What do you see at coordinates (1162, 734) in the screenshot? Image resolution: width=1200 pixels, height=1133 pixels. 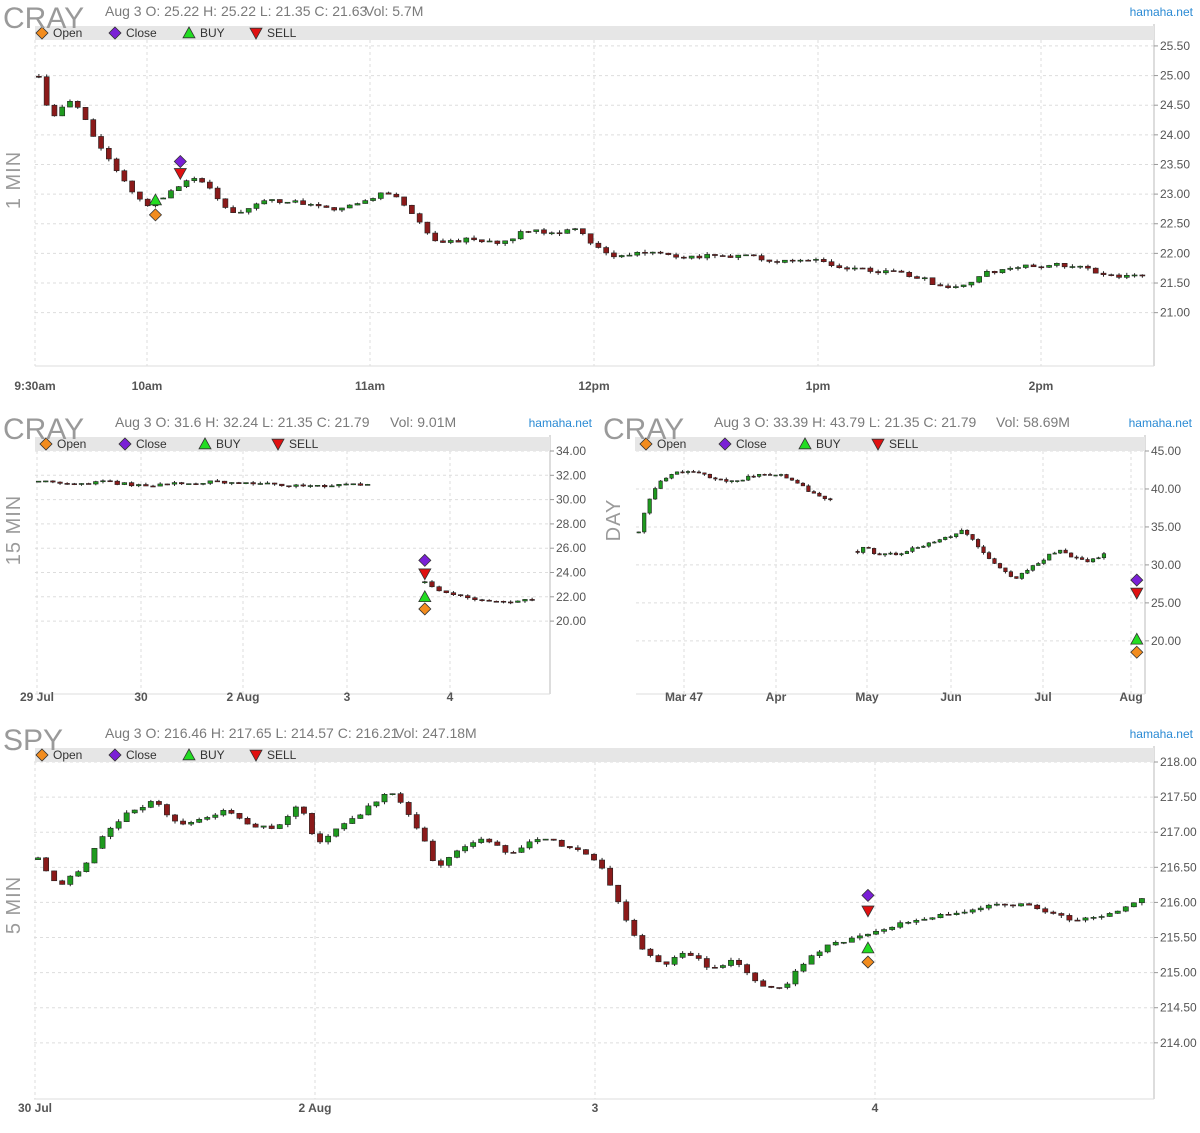 I see `brand-label: hamaha.net` at bounding box center [1162, 734].